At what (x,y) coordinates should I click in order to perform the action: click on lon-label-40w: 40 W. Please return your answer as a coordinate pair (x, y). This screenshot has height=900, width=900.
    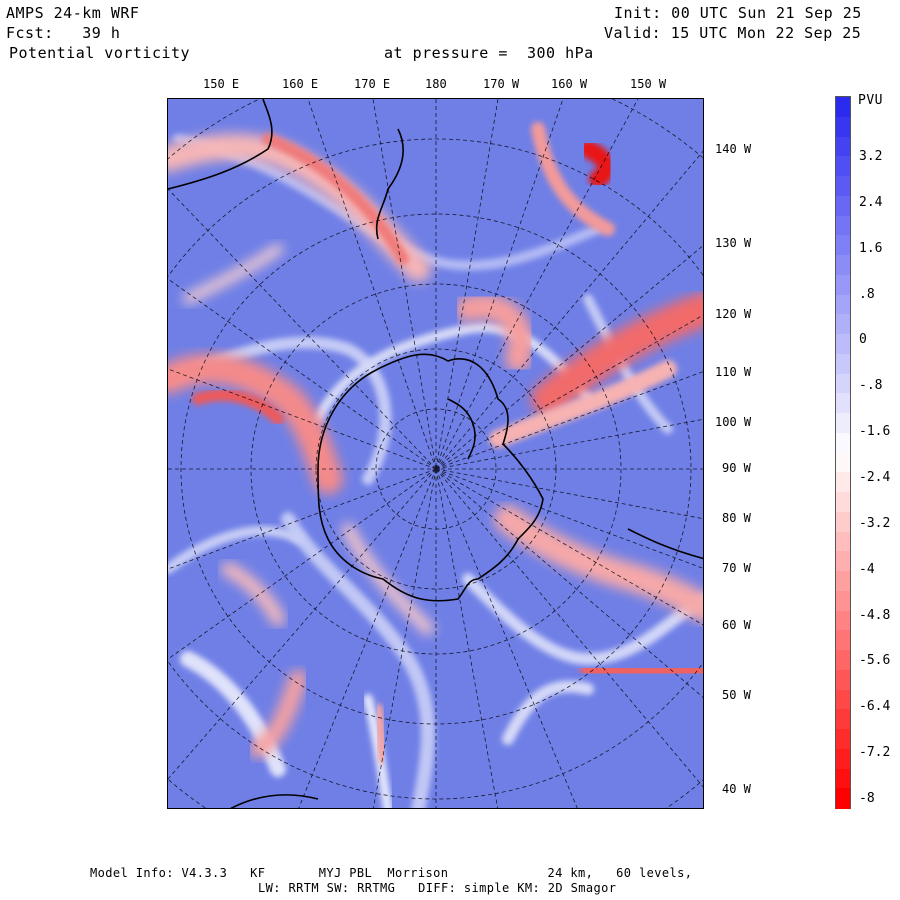
    Looking at the image, I should click on (736, 789).